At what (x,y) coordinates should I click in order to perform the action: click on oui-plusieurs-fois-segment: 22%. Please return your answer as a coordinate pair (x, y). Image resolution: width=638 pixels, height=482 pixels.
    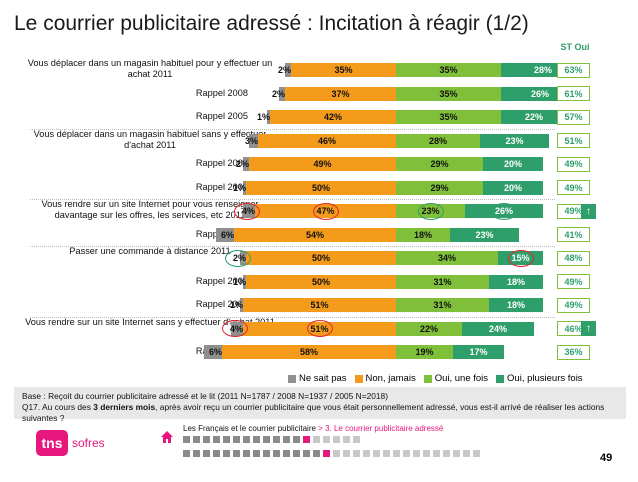
    Looking at the image, I should click on (534, 117).